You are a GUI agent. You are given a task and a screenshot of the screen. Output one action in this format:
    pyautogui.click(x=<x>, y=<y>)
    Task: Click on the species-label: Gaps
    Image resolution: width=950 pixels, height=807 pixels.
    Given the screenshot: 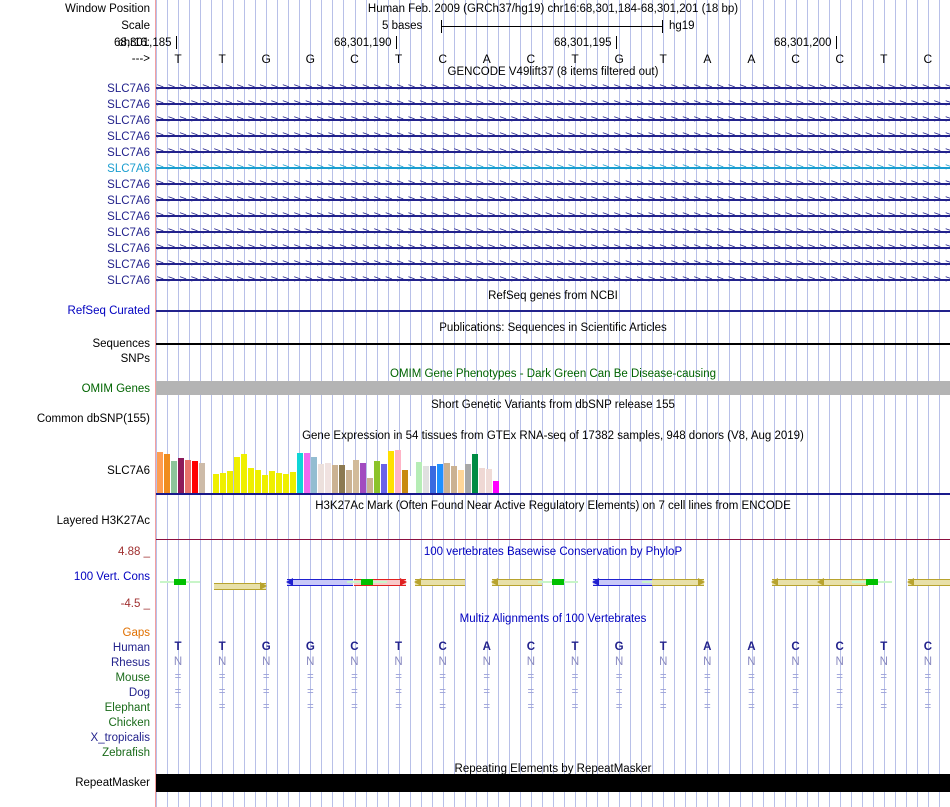 What is the action you would take?
    pyautogui.click(x=136, y=633)
    